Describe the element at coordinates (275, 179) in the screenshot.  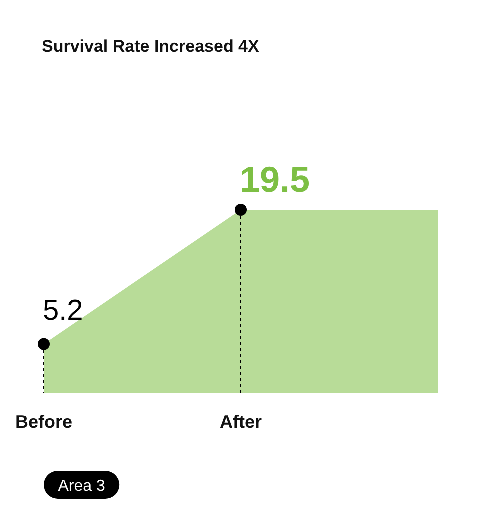
I see `data-label: 19.5` at that location.